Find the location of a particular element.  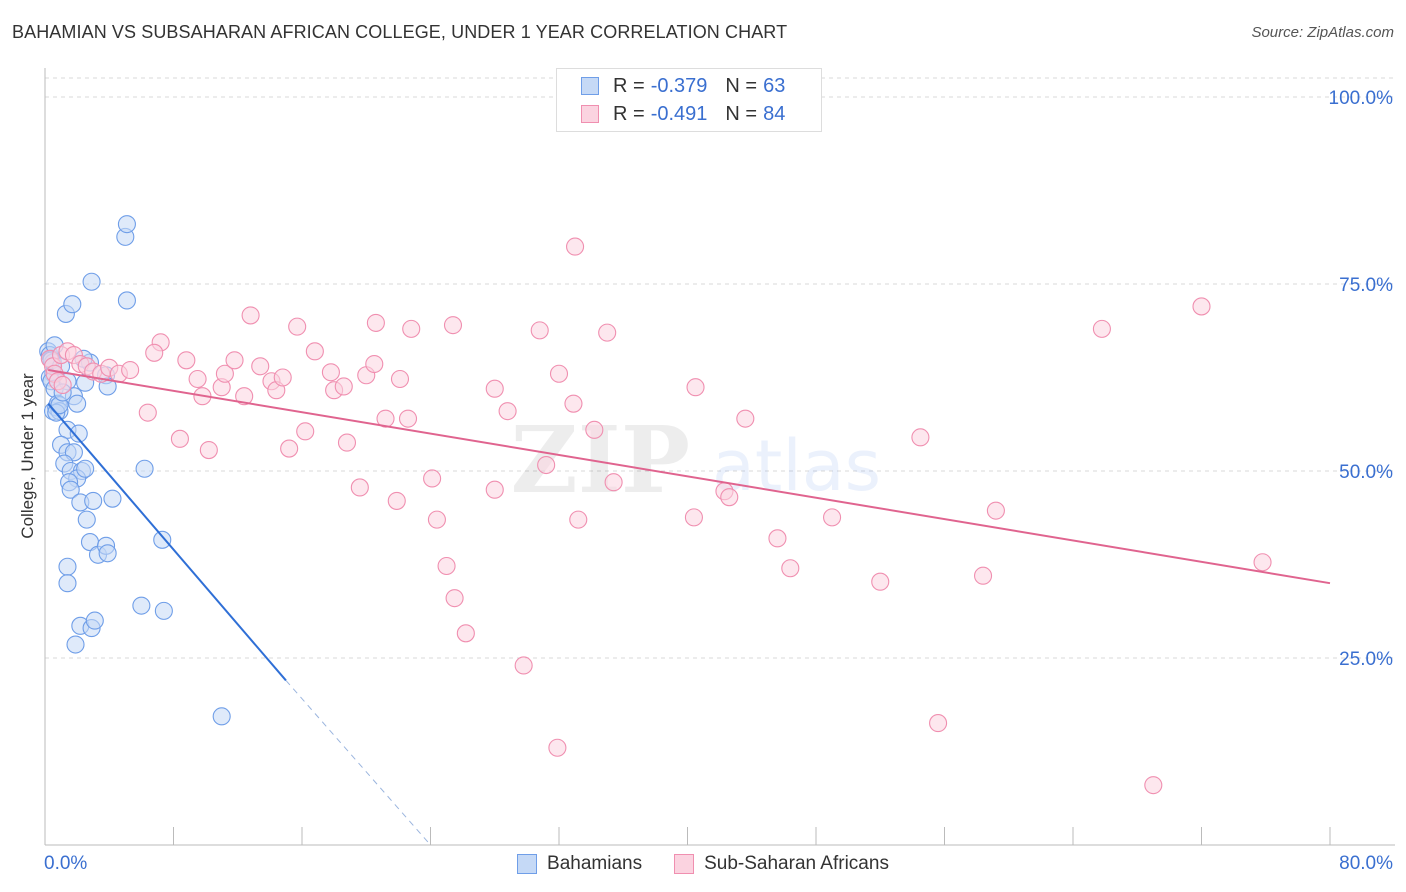

legend-label: Sub-Saharan Africans is located at coordinates (796, 863).